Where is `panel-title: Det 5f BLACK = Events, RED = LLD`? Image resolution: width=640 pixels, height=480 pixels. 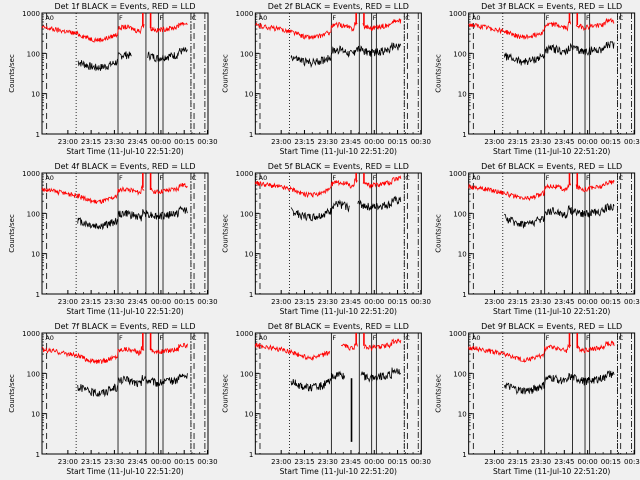 panel-title: Det 5f BLACK = Events, RED = LLD is located at coordinates (338, 166).